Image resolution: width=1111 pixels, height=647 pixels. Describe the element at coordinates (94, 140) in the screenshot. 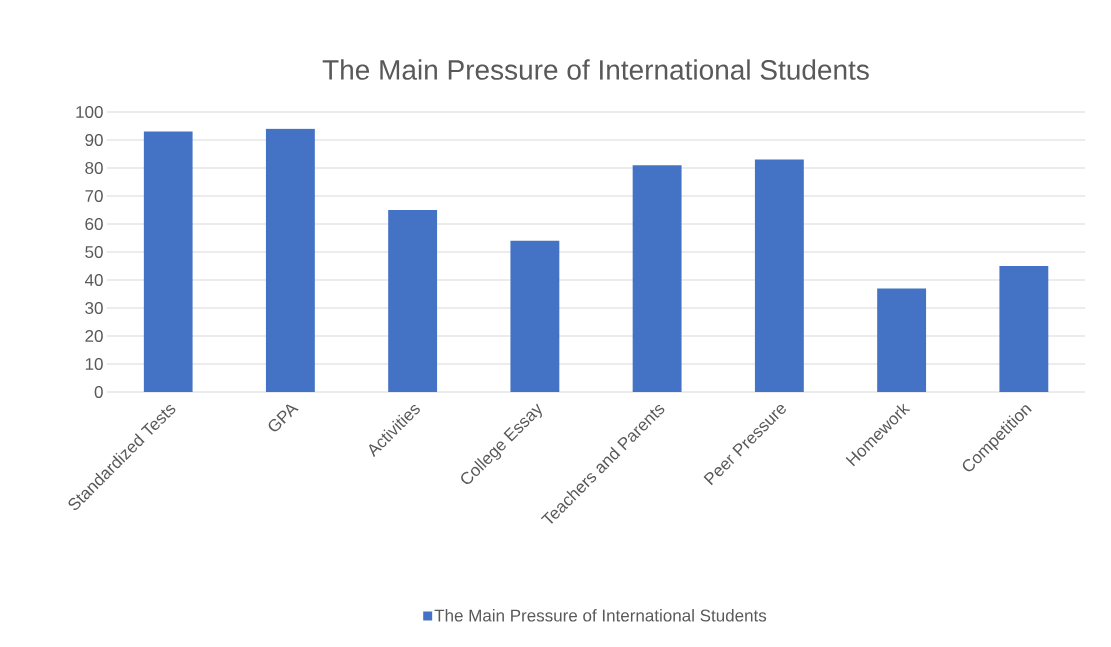

I see `y-tick-label: 90` at that location.